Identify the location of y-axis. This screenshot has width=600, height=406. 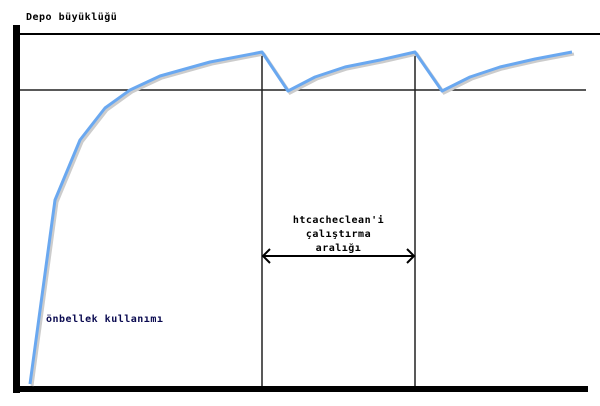
(16, 209).